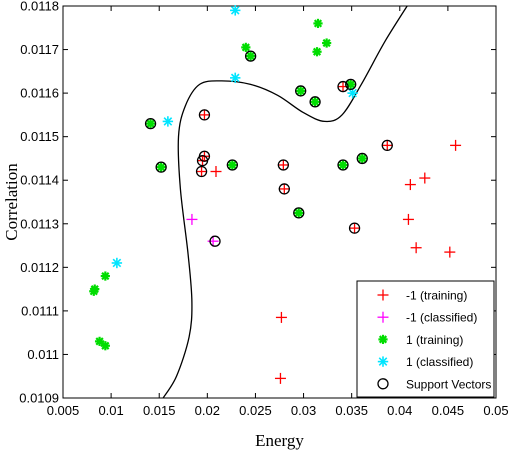 The width and height of the screenshot is (512, 454). Describe the element at coordinates (39, 136) in the screenshot. I see `y-tick-label: 0.0115` at that location.